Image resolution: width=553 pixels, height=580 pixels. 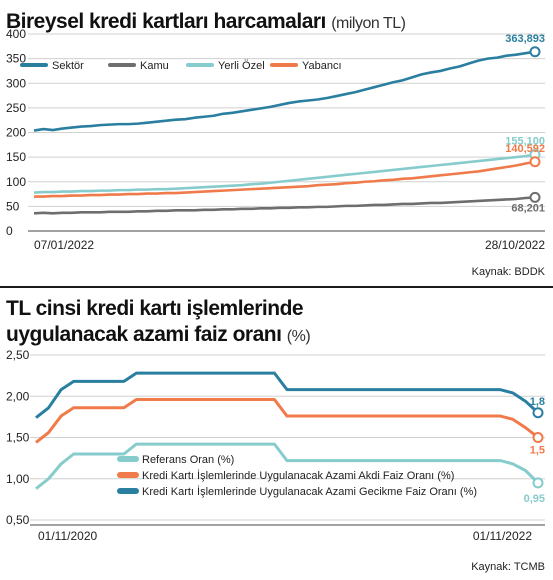 What do you see at coordinates (18, 479) in the screenshot?
I see `y-tick-label: 1,00` at bounding box center [18, 479].